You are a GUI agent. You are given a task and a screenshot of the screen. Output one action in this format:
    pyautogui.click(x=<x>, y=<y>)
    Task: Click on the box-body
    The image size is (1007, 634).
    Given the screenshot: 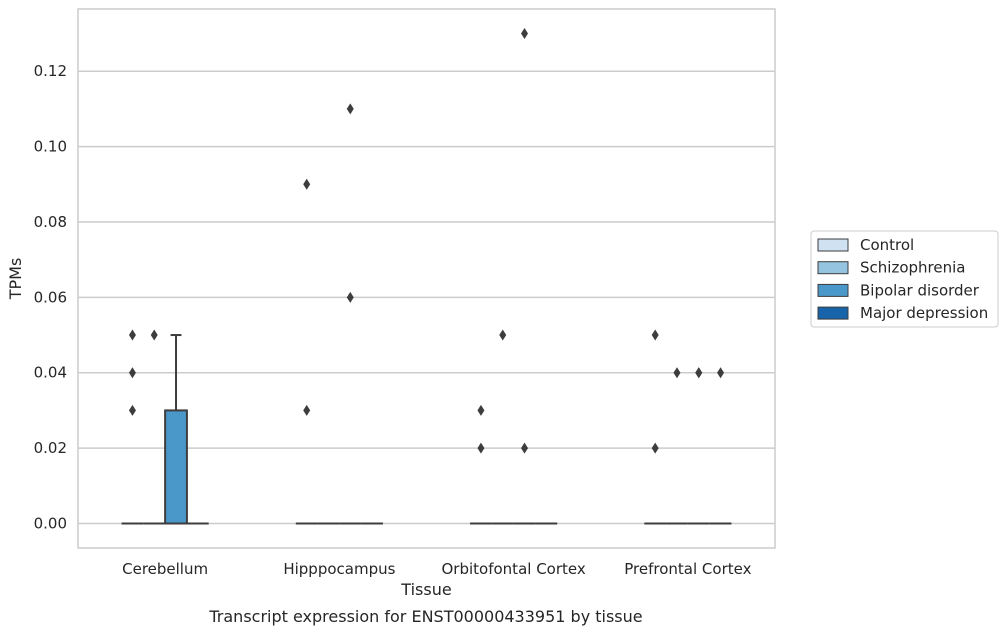 What is the action you would take?
    pyautogui.click(x=176, y=467)
    